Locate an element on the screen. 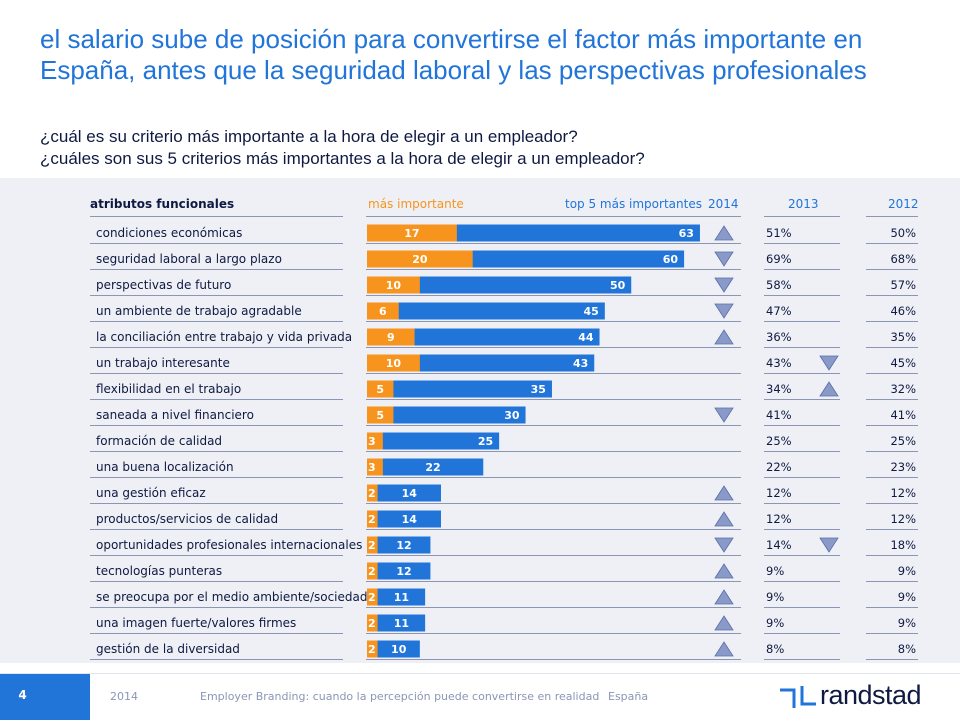 The width and height of the screenshot is (960, 721). attribute-label: una gestión eficaz is located at coordinates (151, 493).